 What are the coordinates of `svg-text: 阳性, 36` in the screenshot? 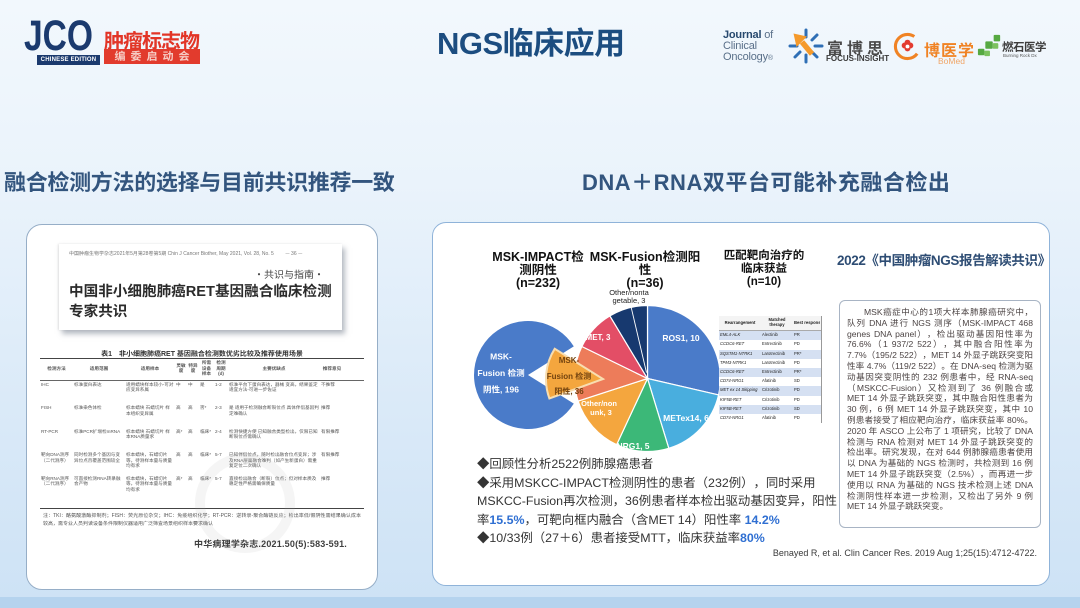 It's located at (569, 391).